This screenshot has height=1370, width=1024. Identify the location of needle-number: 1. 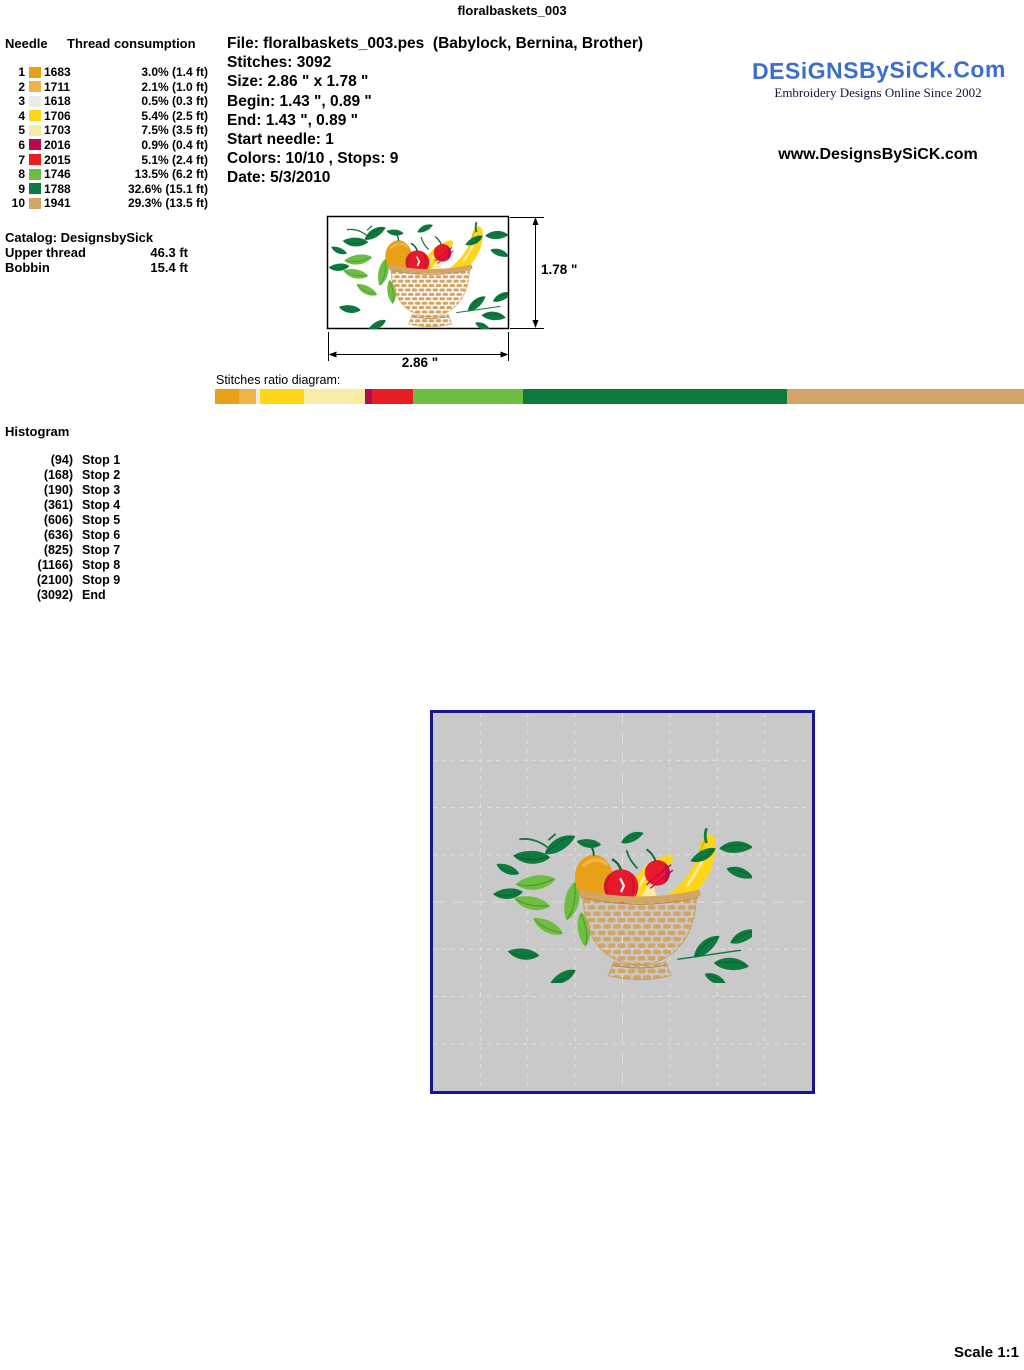
(21, 72).